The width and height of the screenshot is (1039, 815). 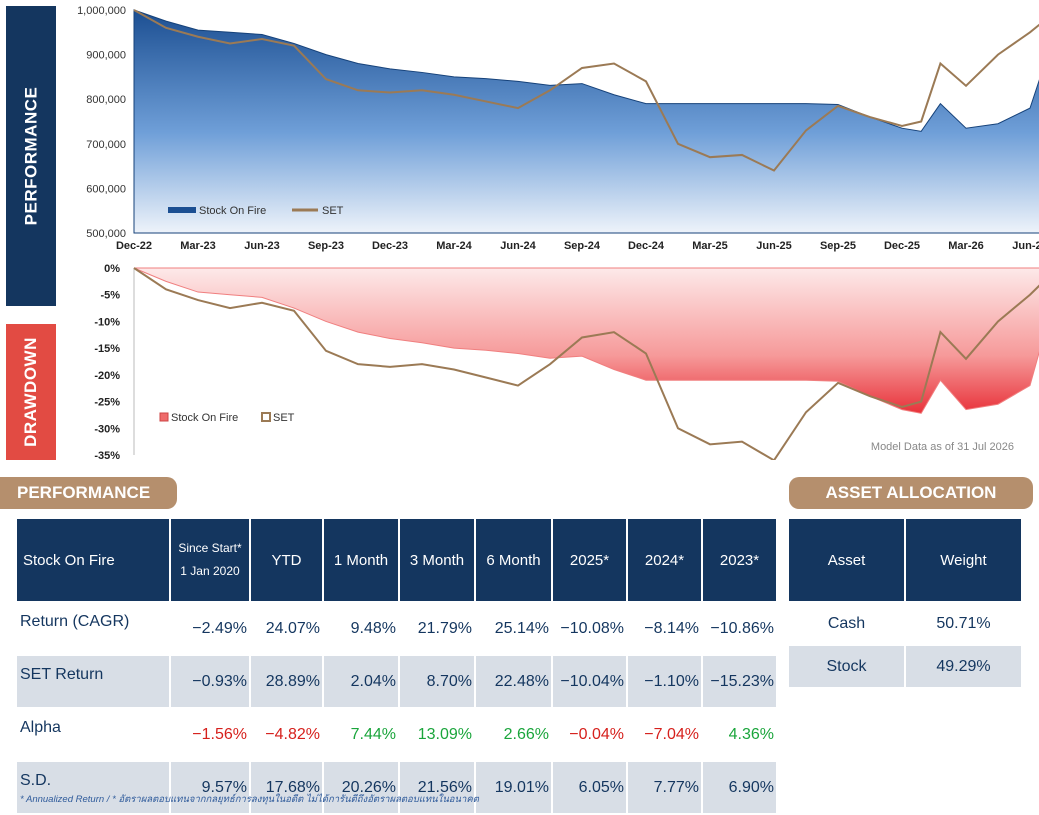 What do you see at coordinates (361, 560) in the screenshot?
I see `col-header-1-month: 1 Month` at bounding box center [361, 560].